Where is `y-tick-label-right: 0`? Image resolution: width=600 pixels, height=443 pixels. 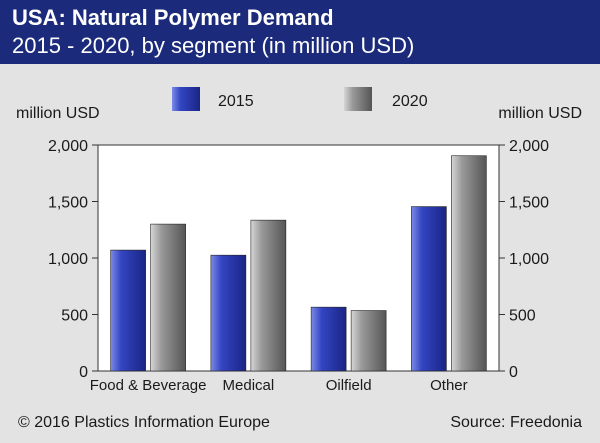 y-tick-label-right: 0 is located at coordinates (513, 372).